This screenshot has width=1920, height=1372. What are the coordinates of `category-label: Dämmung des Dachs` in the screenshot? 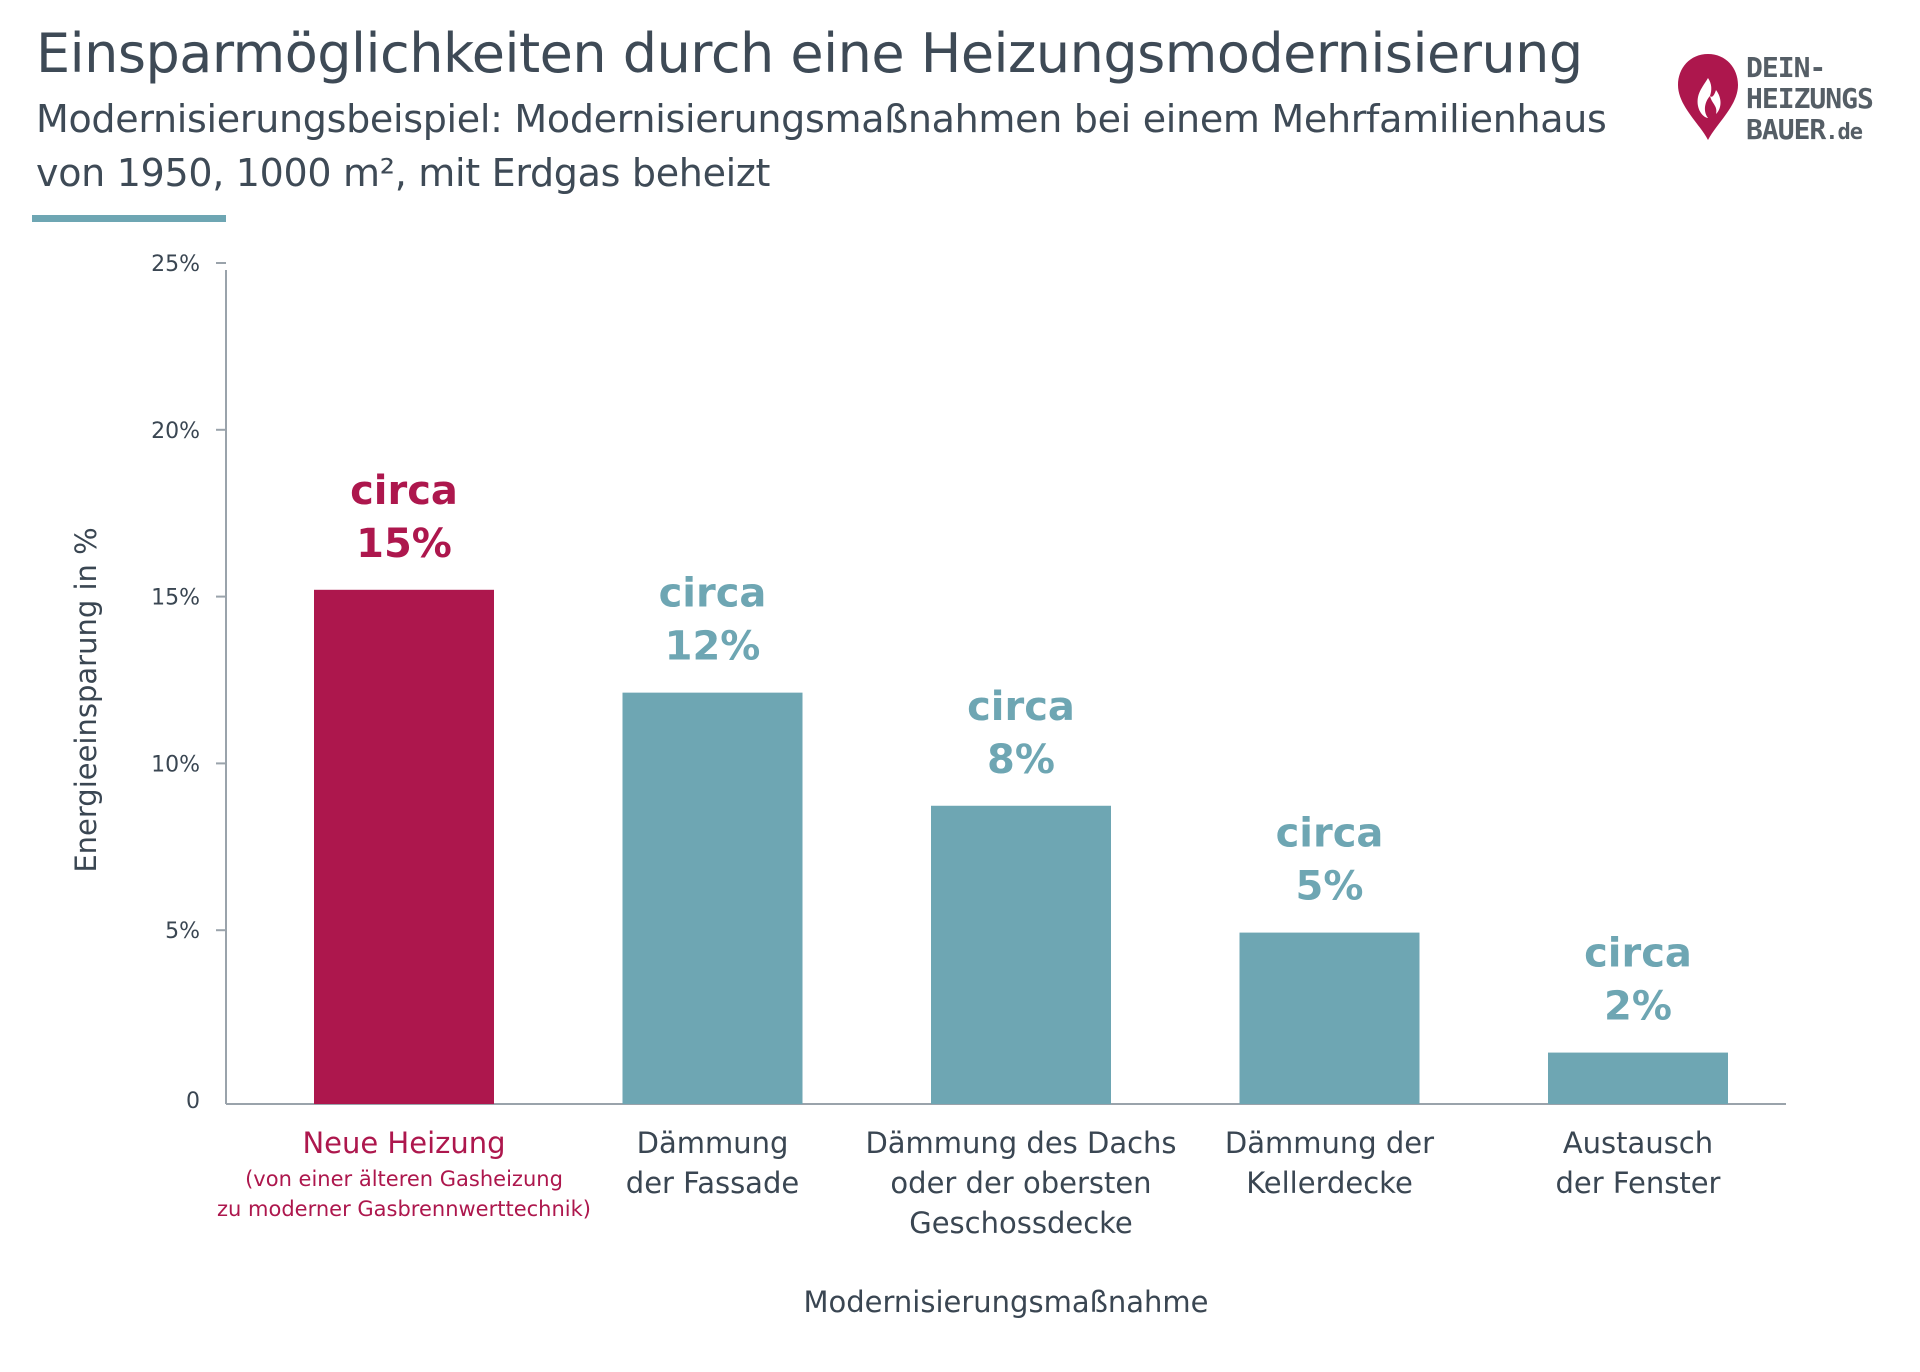 It's located at (1020, 1143).